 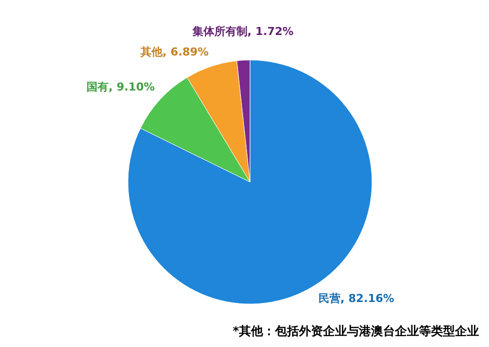 What do you see at coordinates (120, 87) in the screenshot?
I see `slice-label: 国有, 9.10%` at bounding box center [120, 87].